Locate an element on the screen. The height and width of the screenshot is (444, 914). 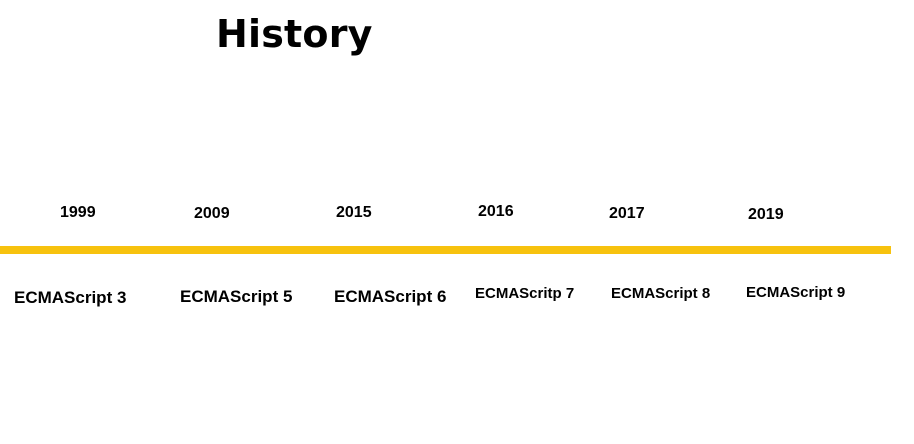
timeline-year-1999: 1999 is located at coordinates (78, 212).